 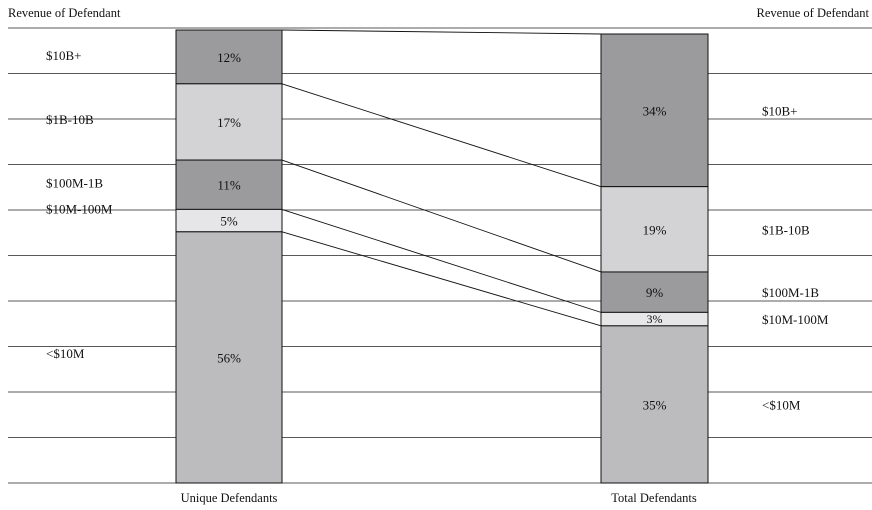 I want to click on data-label: 3%, so click(x=655, y=319).